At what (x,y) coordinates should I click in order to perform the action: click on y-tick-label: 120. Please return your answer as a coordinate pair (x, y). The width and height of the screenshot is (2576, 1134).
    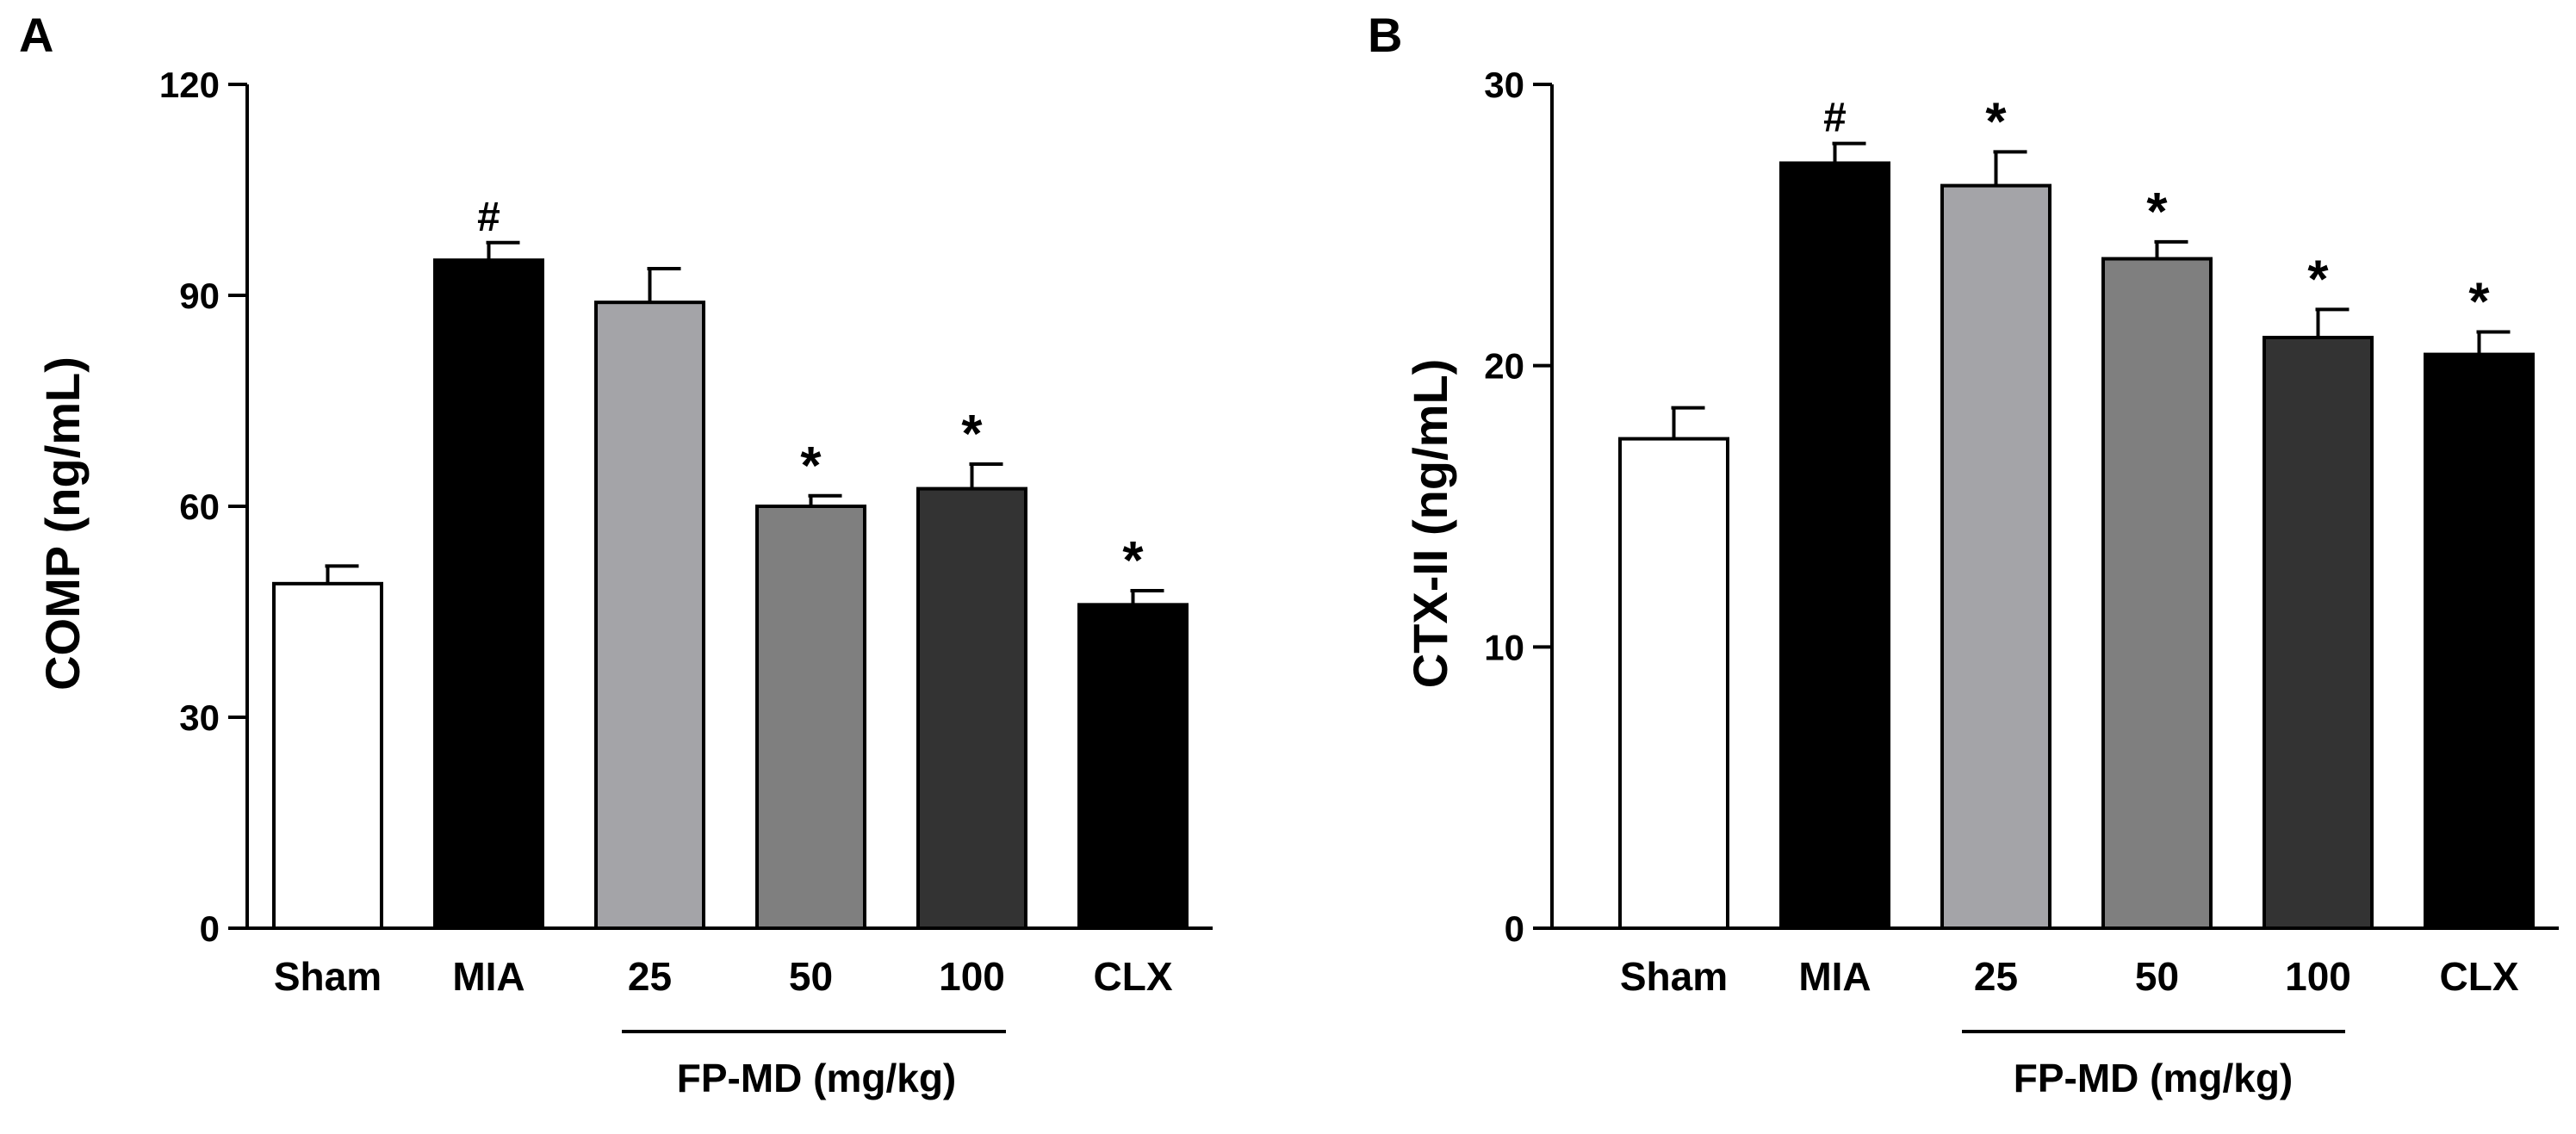
    Looking at the image, I should click on (189, 85).